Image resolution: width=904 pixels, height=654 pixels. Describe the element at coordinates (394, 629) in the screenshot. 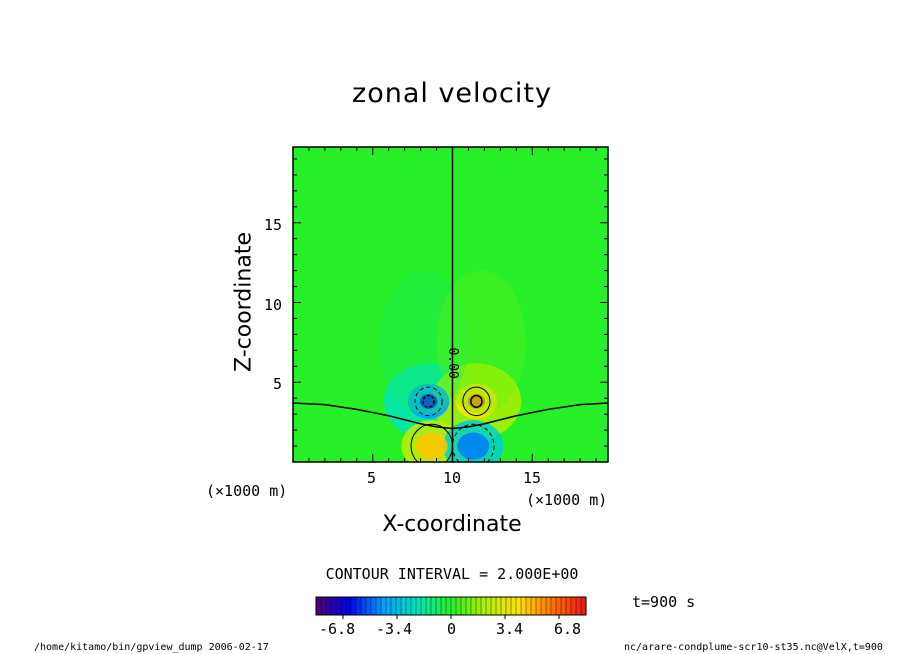

I see `colorbar-tick-label: -3.4` at that location.